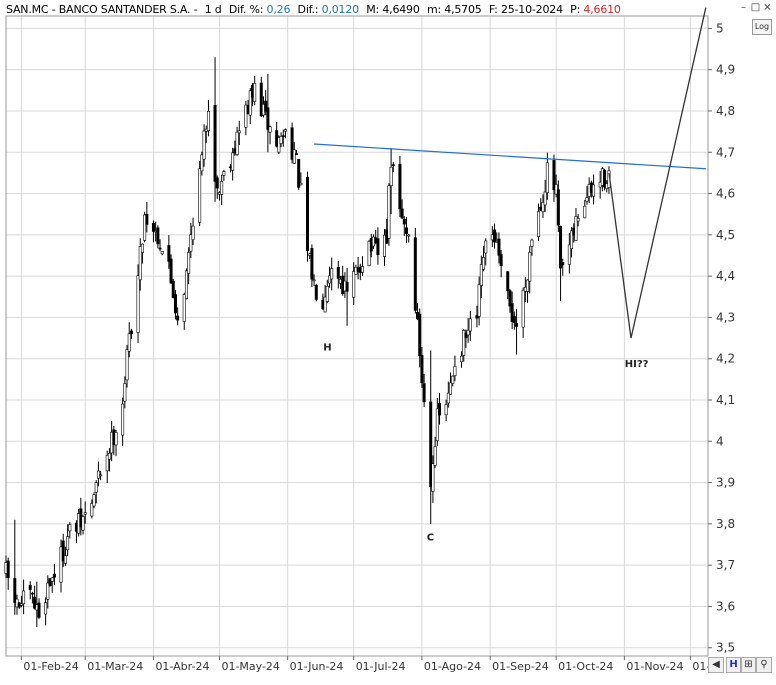 This screenshot has height=685, width=776. What do you see at coordinates (743, 7) in the screenshot?
I see `minimize-icon: –` at bounding box center [743, 7].